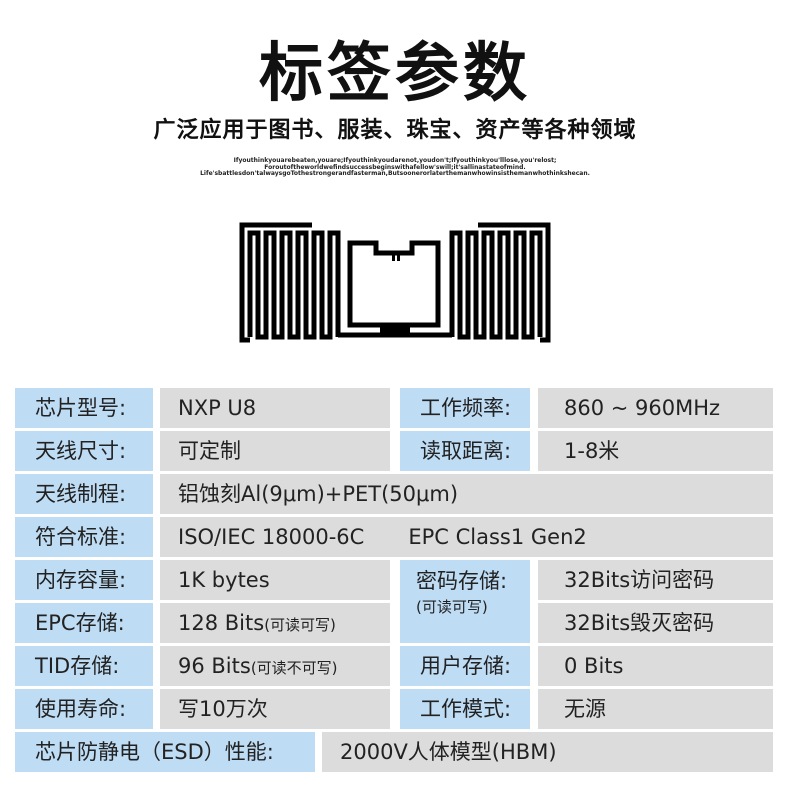 Image resolution: width=790 pixels, height=800 pixels. I want to click on access-password-value: 32Bits访问密码, so click(655, 580).